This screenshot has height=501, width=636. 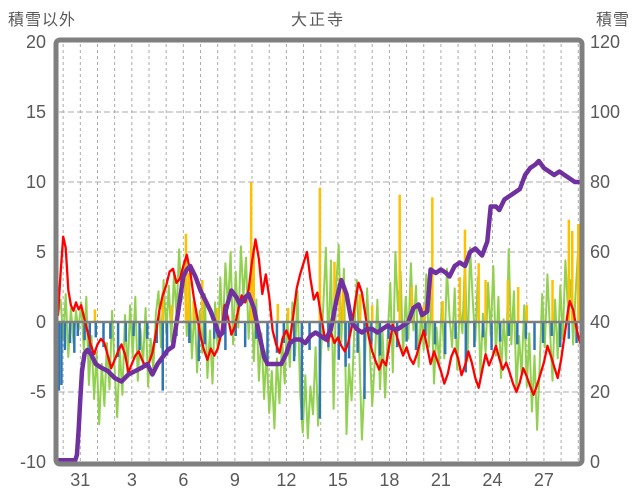 What do you see at coordinates (41, 322) in the screenshot?
I see `left-axis-tick-label: 0` at bounding box center [41, 322].